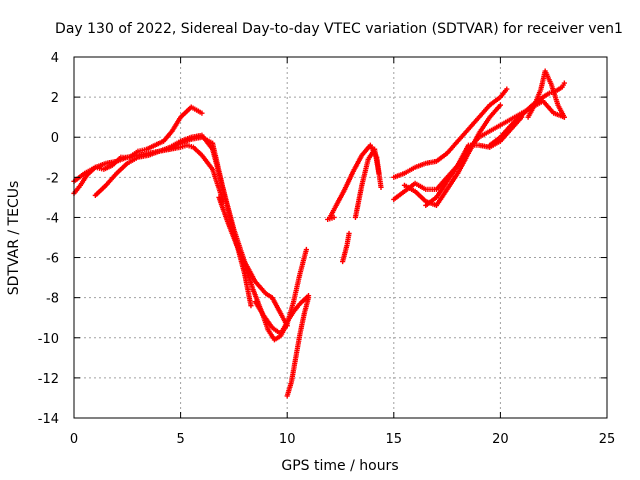 This screenshot has height=480, width=640. Describe the element at coordinates (48, 379) in the screenshot. I see `y-tick-label: -12` at that location.